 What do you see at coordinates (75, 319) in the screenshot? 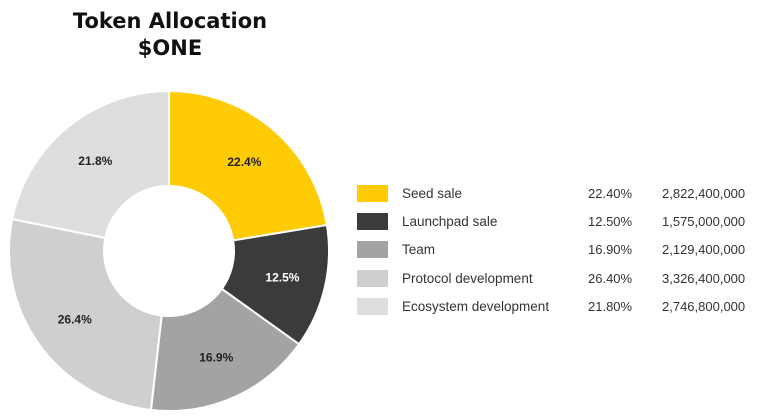
I see `slice-data-label: 26.4%` at bounding box center [75, 319].